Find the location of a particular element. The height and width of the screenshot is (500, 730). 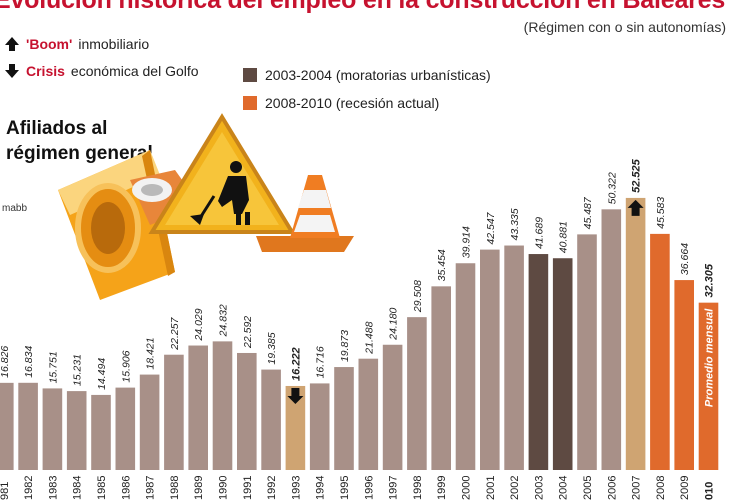

tick-label-1995: 1995 is located at coordinates (345, 488).